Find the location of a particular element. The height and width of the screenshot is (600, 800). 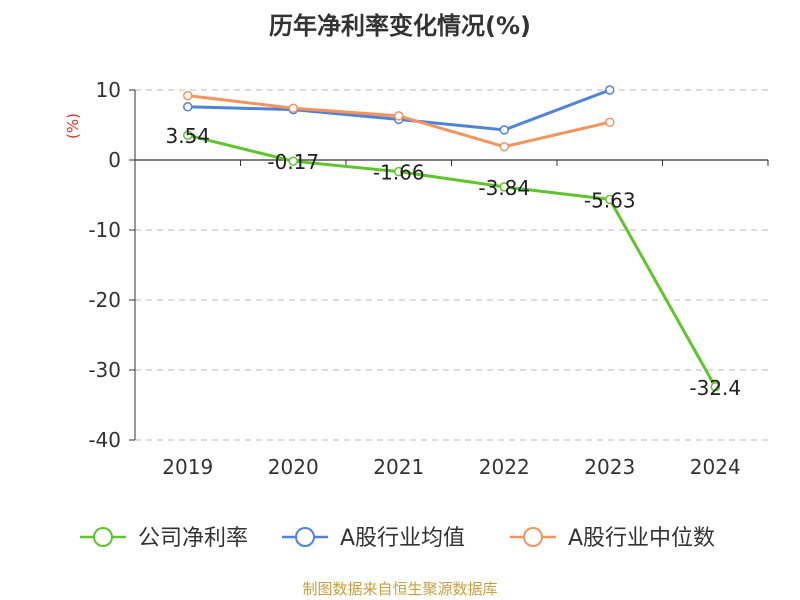

legend-label: 公司净利率 is located at coordinates (193, 538).